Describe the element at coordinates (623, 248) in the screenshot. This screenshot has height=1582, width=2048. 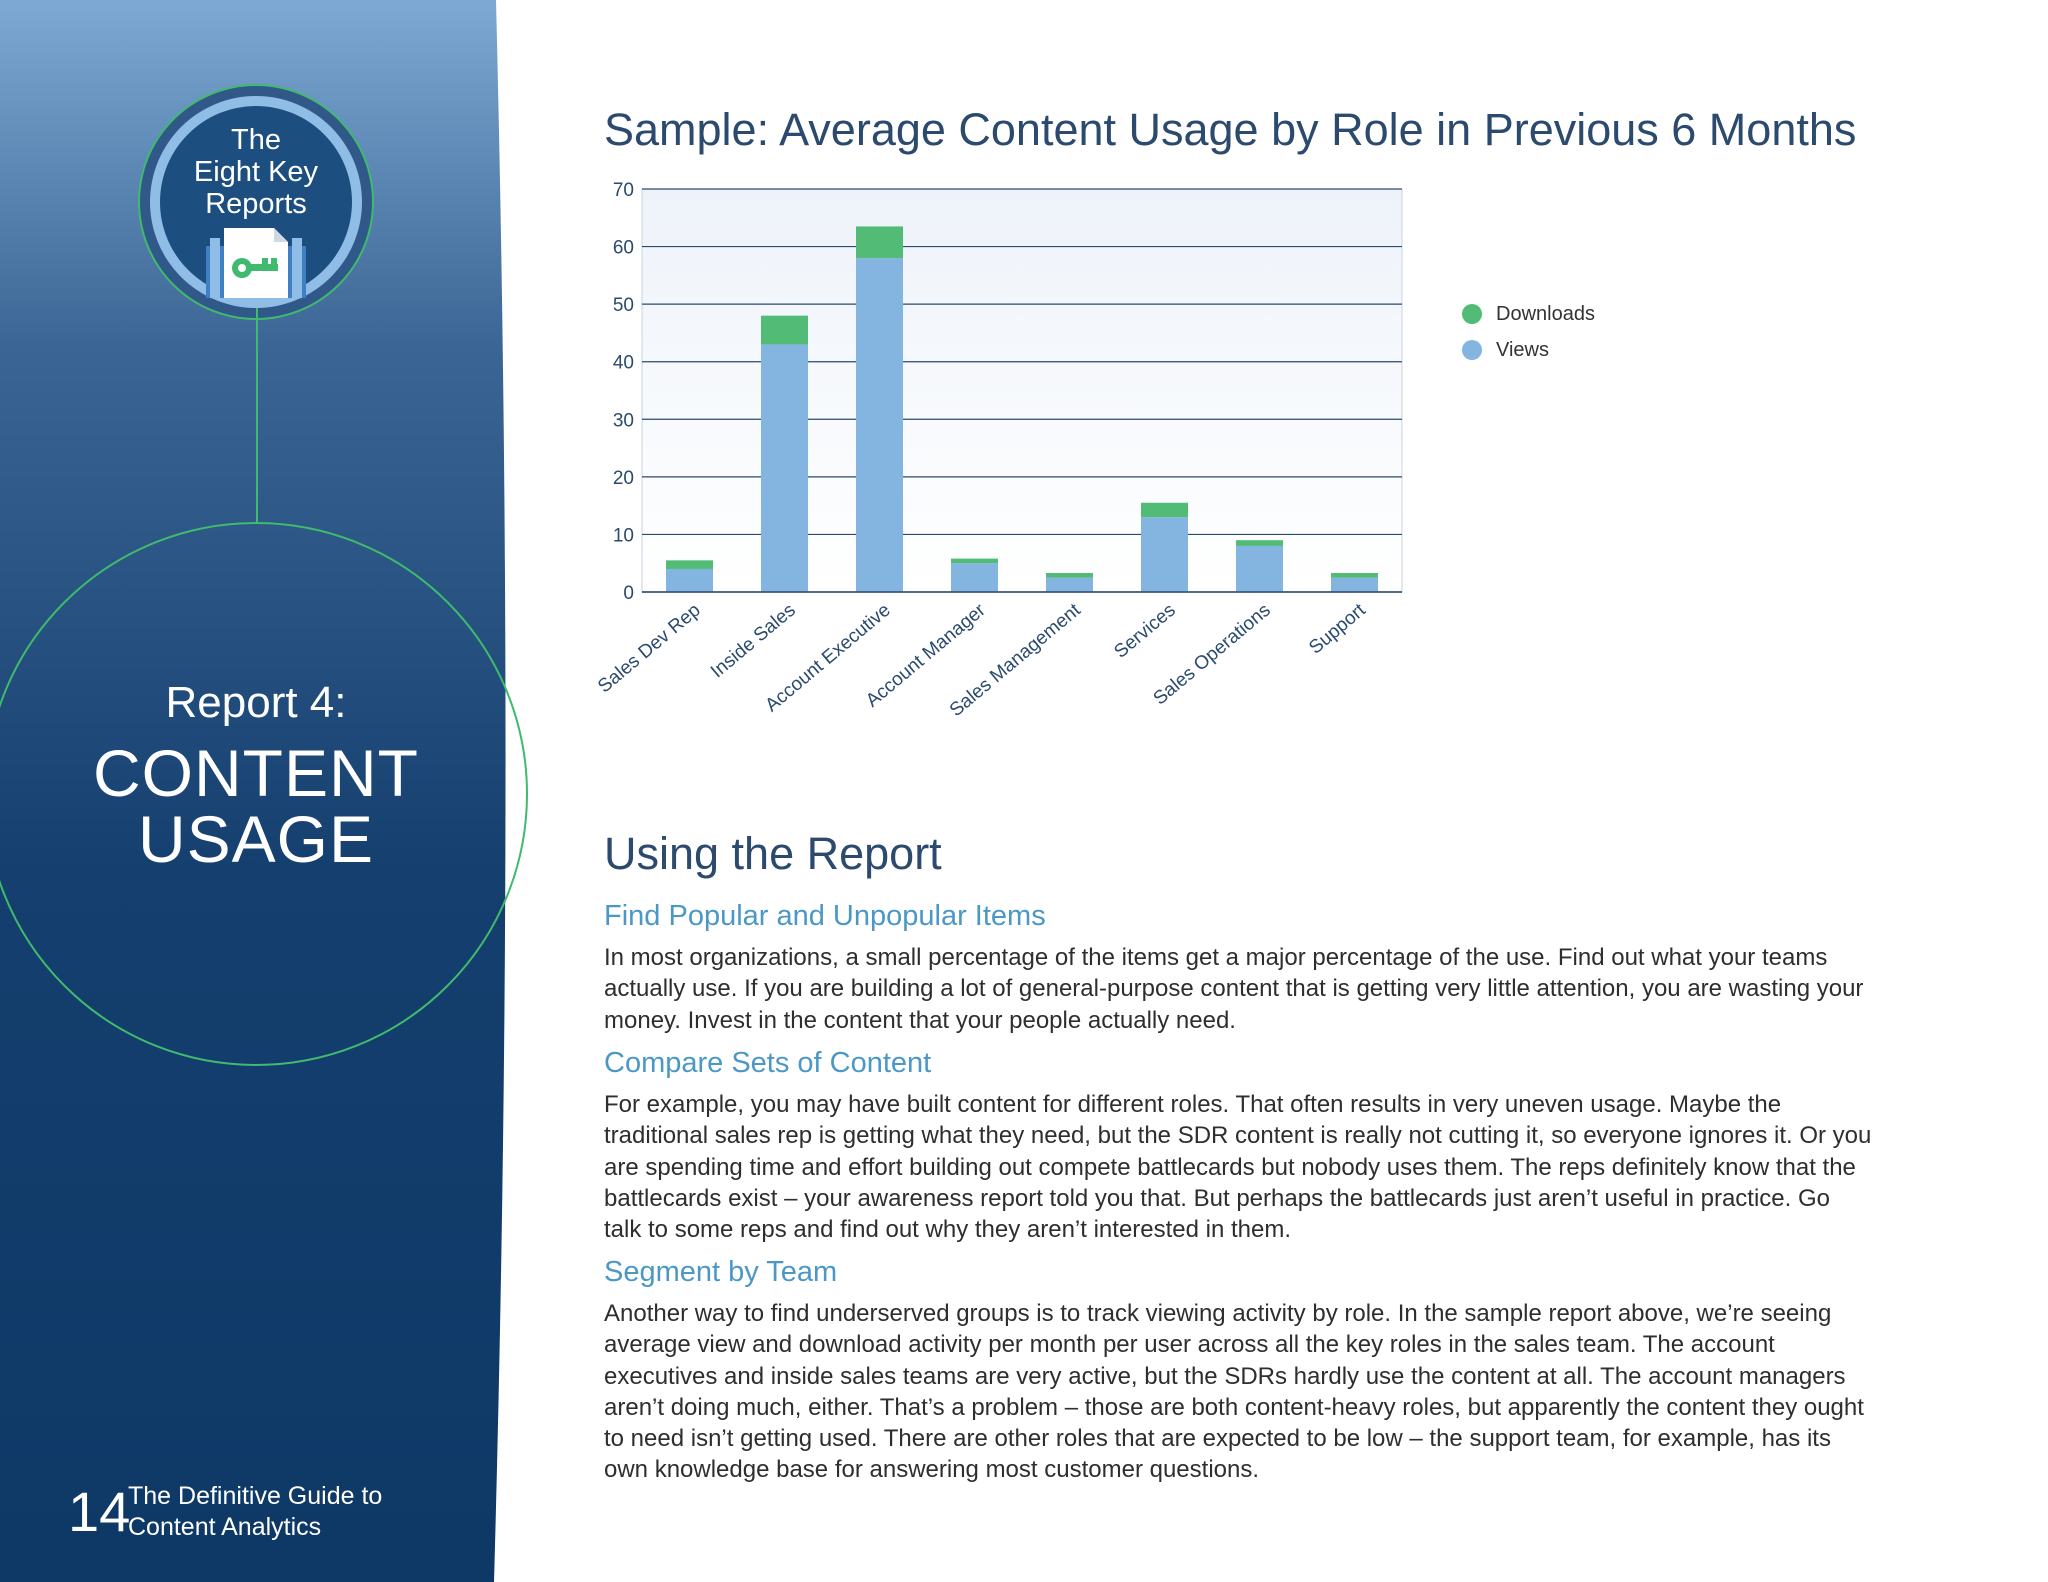
I see `y-tick-label: 60` at that location.